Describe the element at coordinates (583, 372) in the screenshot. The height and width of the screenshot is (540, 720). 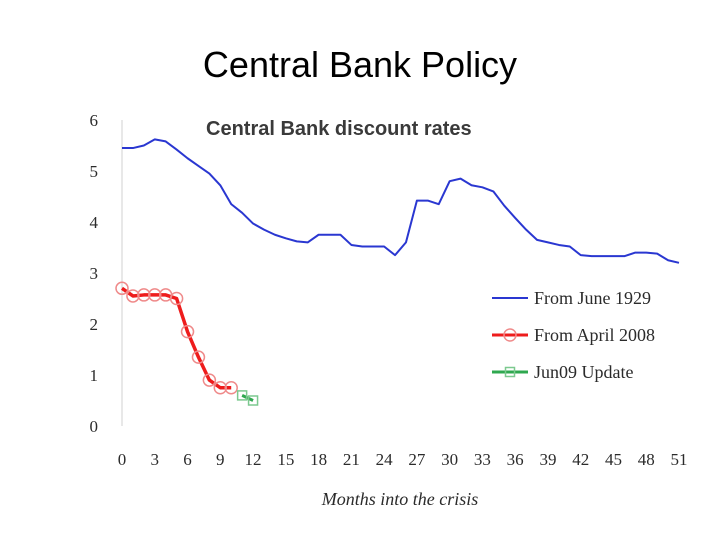
I see `legend-label: Jun09 Update` at that location.